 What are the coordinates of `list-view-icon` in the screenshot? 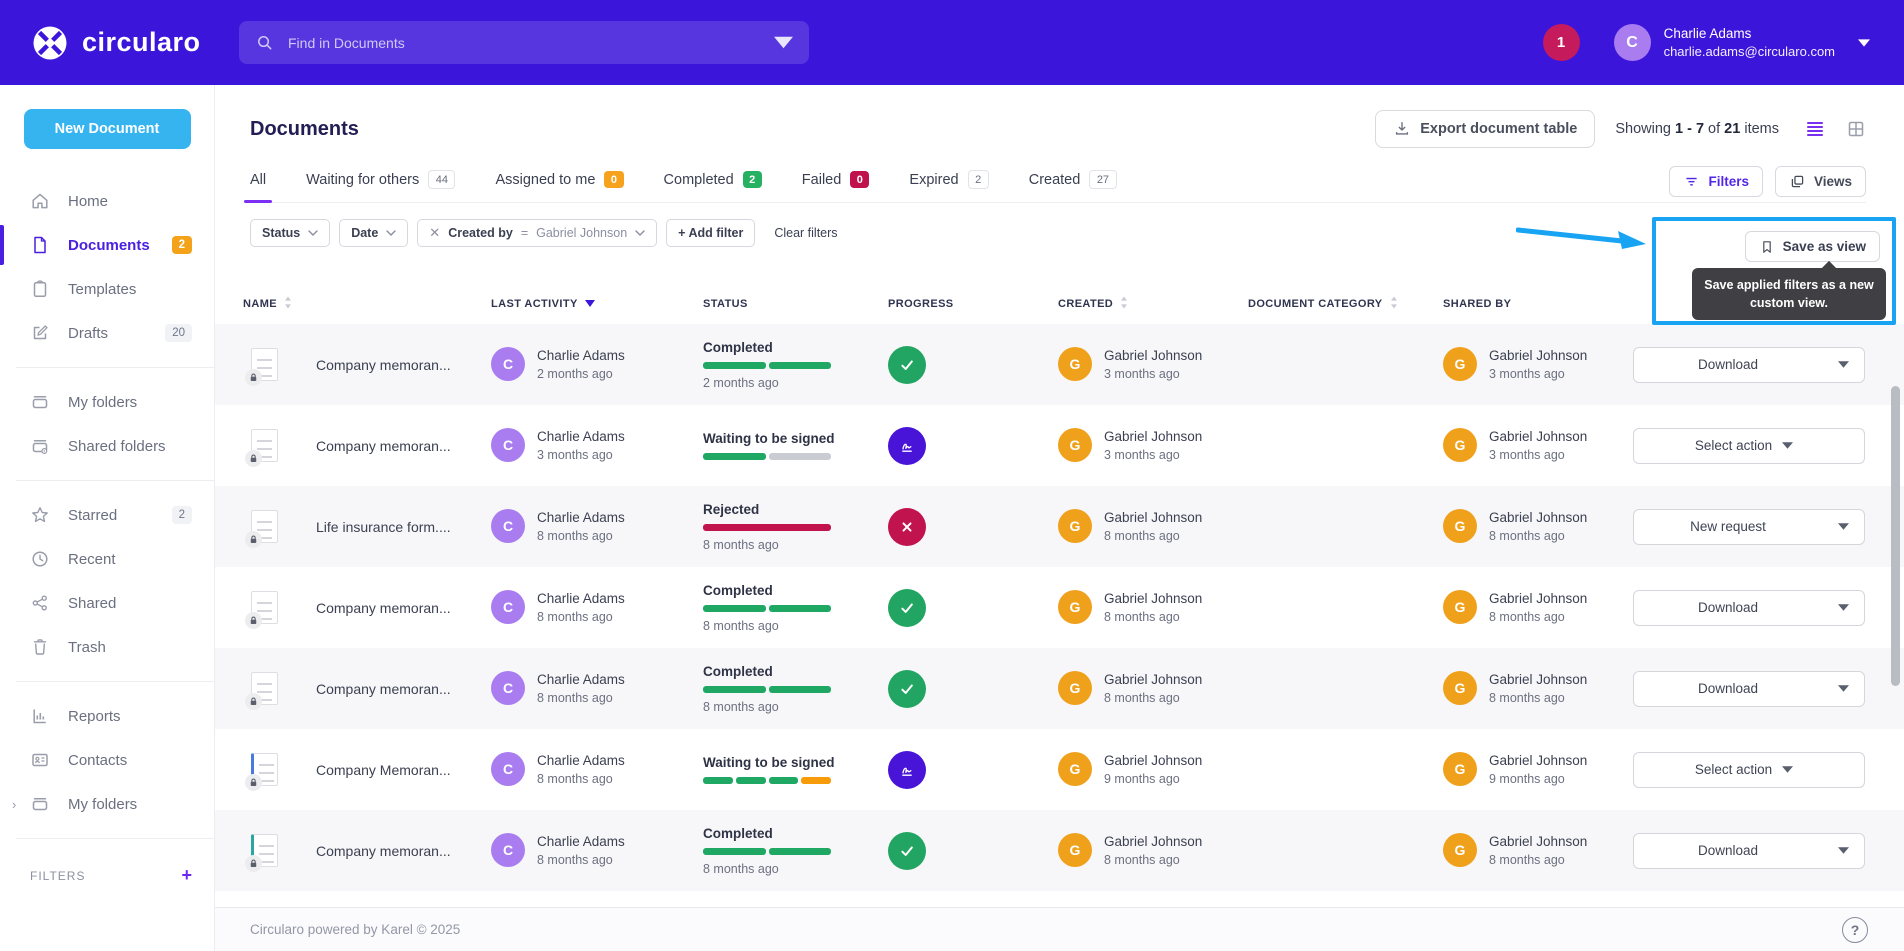 It's located at (1815, 129).